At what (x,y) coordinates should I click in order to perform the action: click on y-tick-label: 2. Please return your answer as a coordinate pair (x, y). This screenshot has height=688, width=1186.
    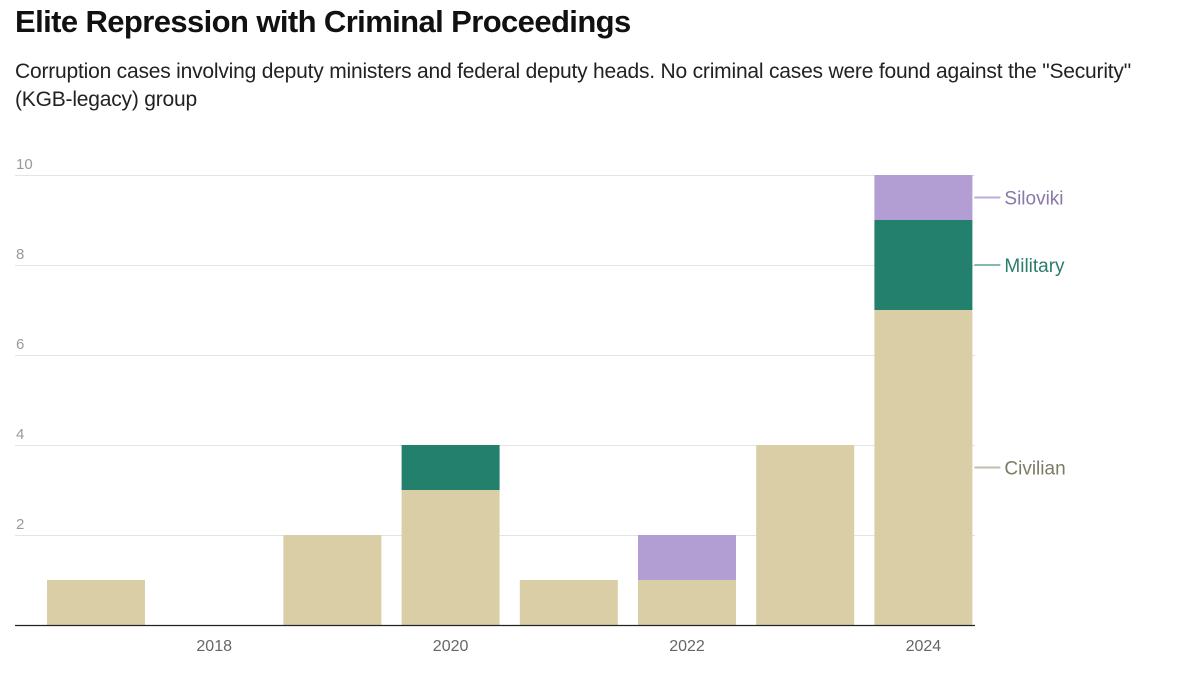
    Looking at the image, I should click on (20, 524).